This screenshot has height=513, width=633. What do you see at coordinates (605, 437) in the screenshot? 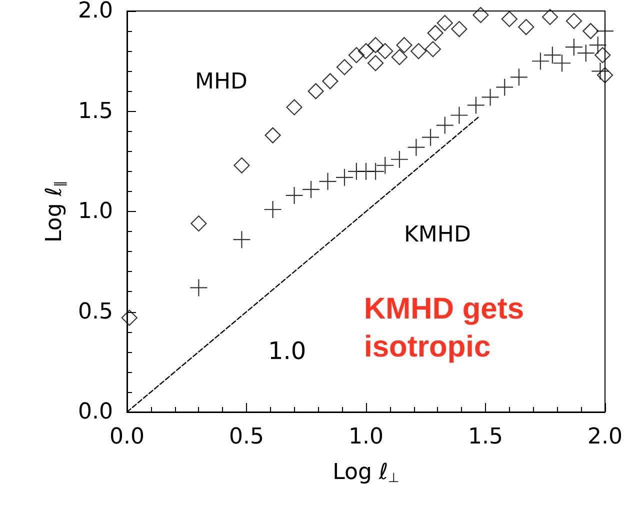
I see `x-tick-label: 2.0` at bounding box center [605, 437].